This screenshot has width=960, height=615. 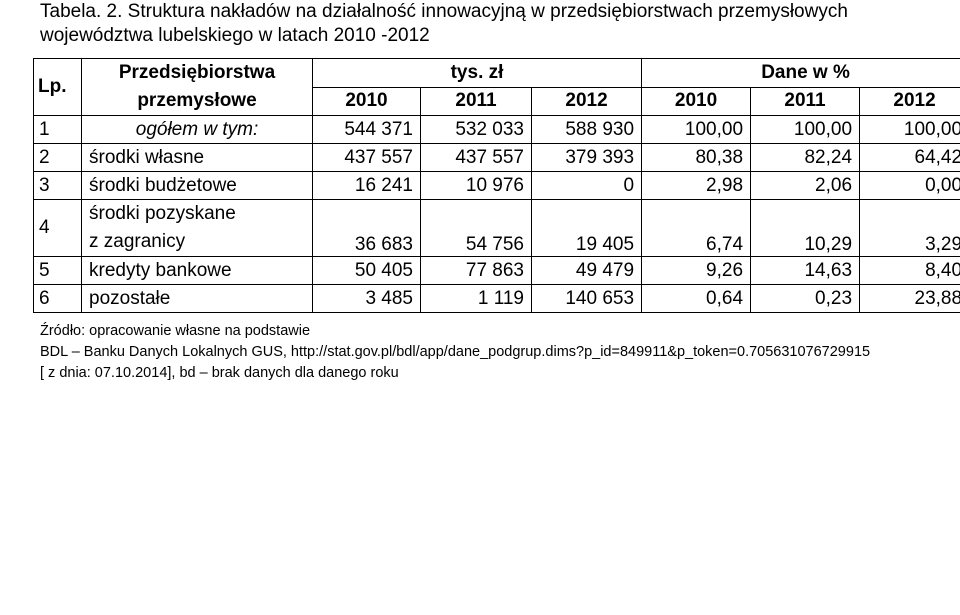 What do you see at coordinates (696, 228) in the screenshot?
I see `row-value: 6,74` at bounding box center [696, 228].